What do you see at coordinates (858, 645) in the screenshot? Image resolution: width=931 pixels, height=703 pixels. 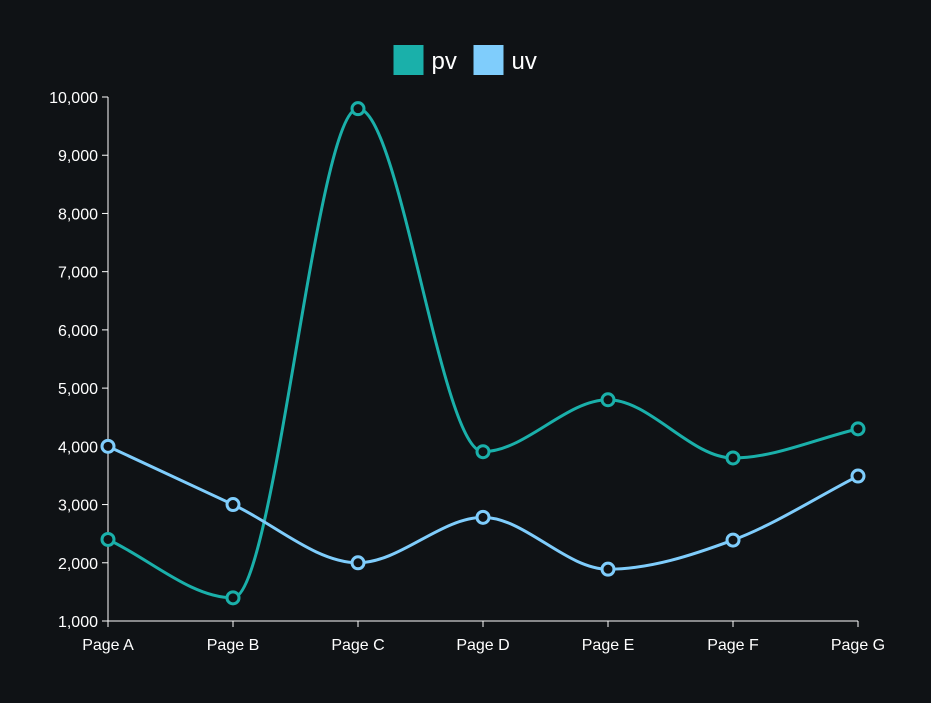 I see `x-tick-label: Page G` at bounding box center [858, 645].